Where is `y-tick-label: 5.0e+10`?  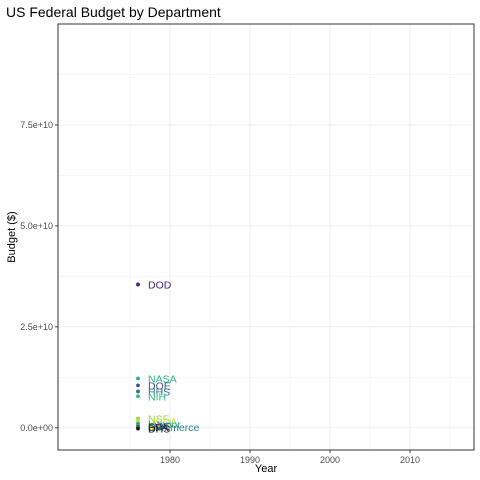
y-tick-label: 5.0e+10 is located at coordinates (36, 226).